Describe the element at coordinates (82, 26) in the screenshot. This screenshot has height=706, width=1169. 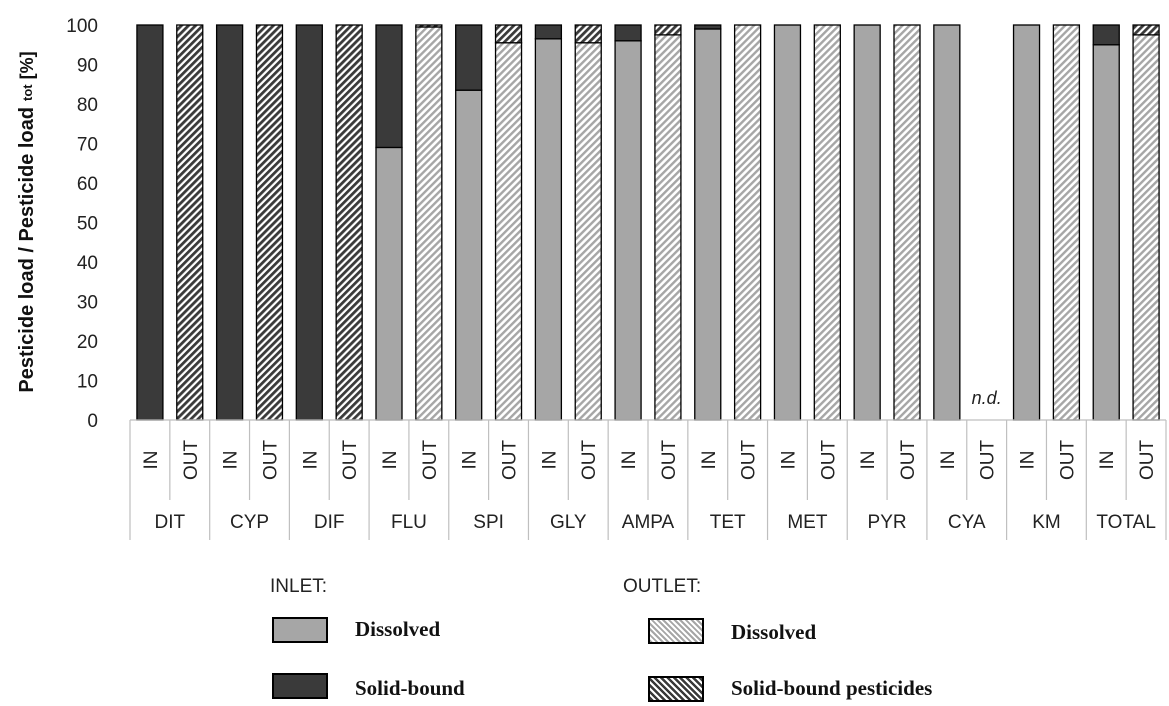
I see `y-tick-label: 100` at that location.